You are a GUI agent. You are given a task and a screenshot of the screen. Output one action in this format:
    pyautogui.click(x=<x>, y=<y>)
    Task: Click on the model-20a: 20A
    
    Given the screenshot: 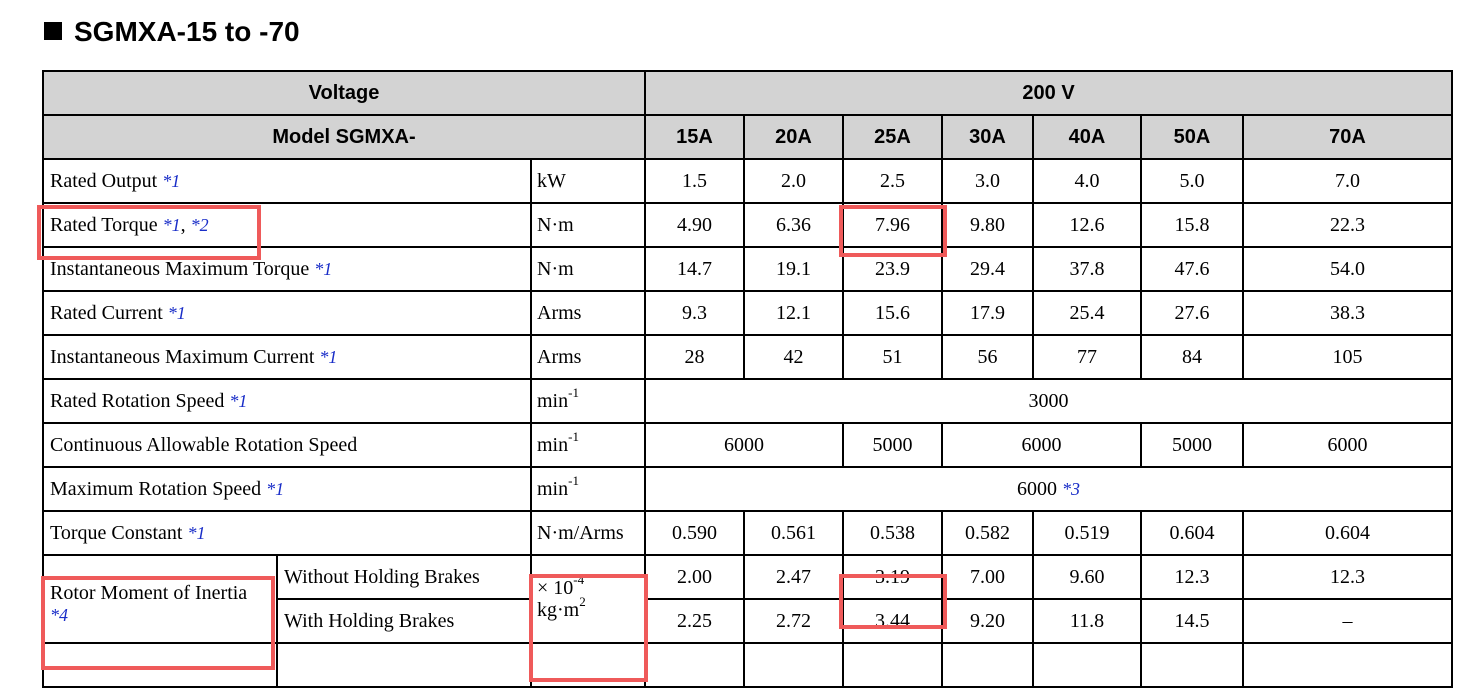 What is the action you would take?
    pyautogui.click(x=794, y=137)
    